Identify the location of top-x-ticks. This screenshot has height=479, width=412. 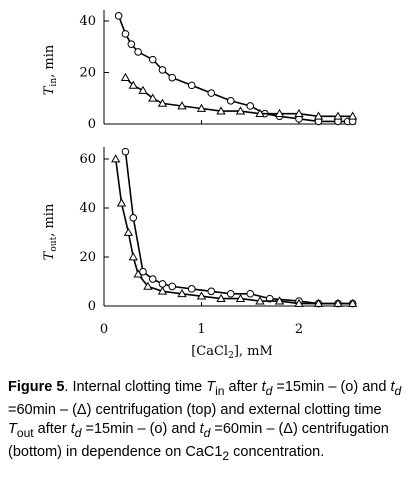
(201, 122).